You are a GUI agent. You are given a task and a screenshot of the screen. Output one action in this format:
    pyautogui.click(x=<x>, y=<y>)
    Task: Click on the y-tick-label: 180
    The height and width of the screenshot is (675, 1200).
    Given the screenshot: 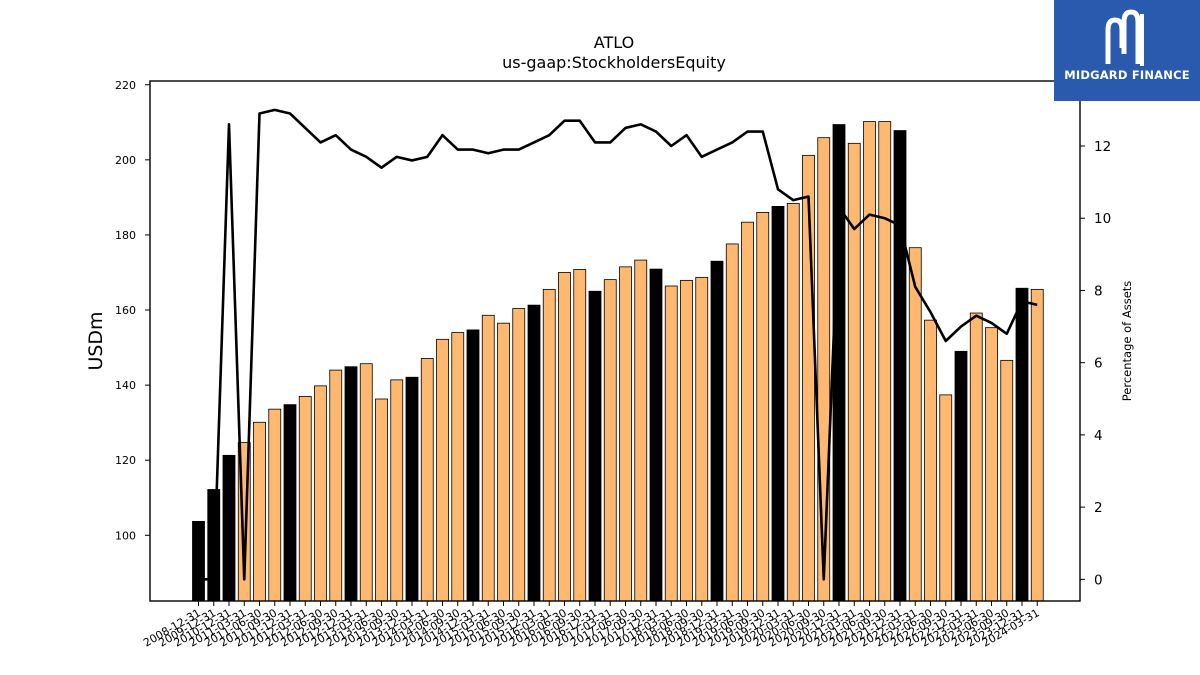 What is the action you would take?
    pyautogui.click(x=125, y=235)
    